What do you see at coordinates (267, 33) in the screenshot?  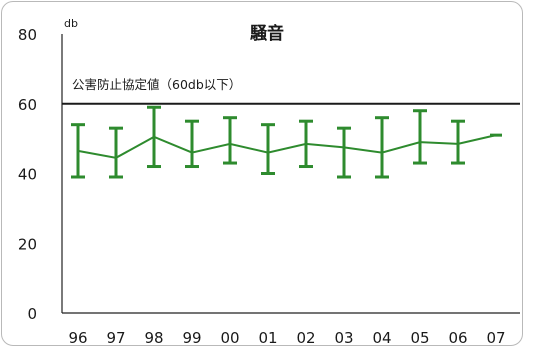 I see `chart-title: 騒音` at bounding box center [267, 33].